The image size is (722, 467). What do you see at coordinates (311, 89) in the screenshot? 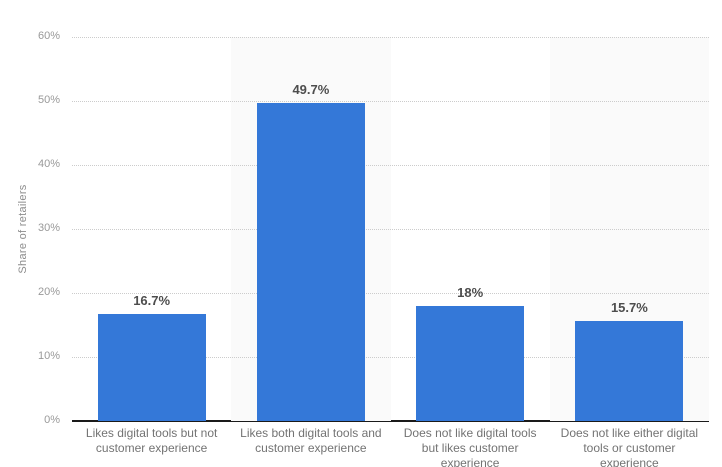
I see `bar-value-label: 49.7%` at bounding box center [311, 89].